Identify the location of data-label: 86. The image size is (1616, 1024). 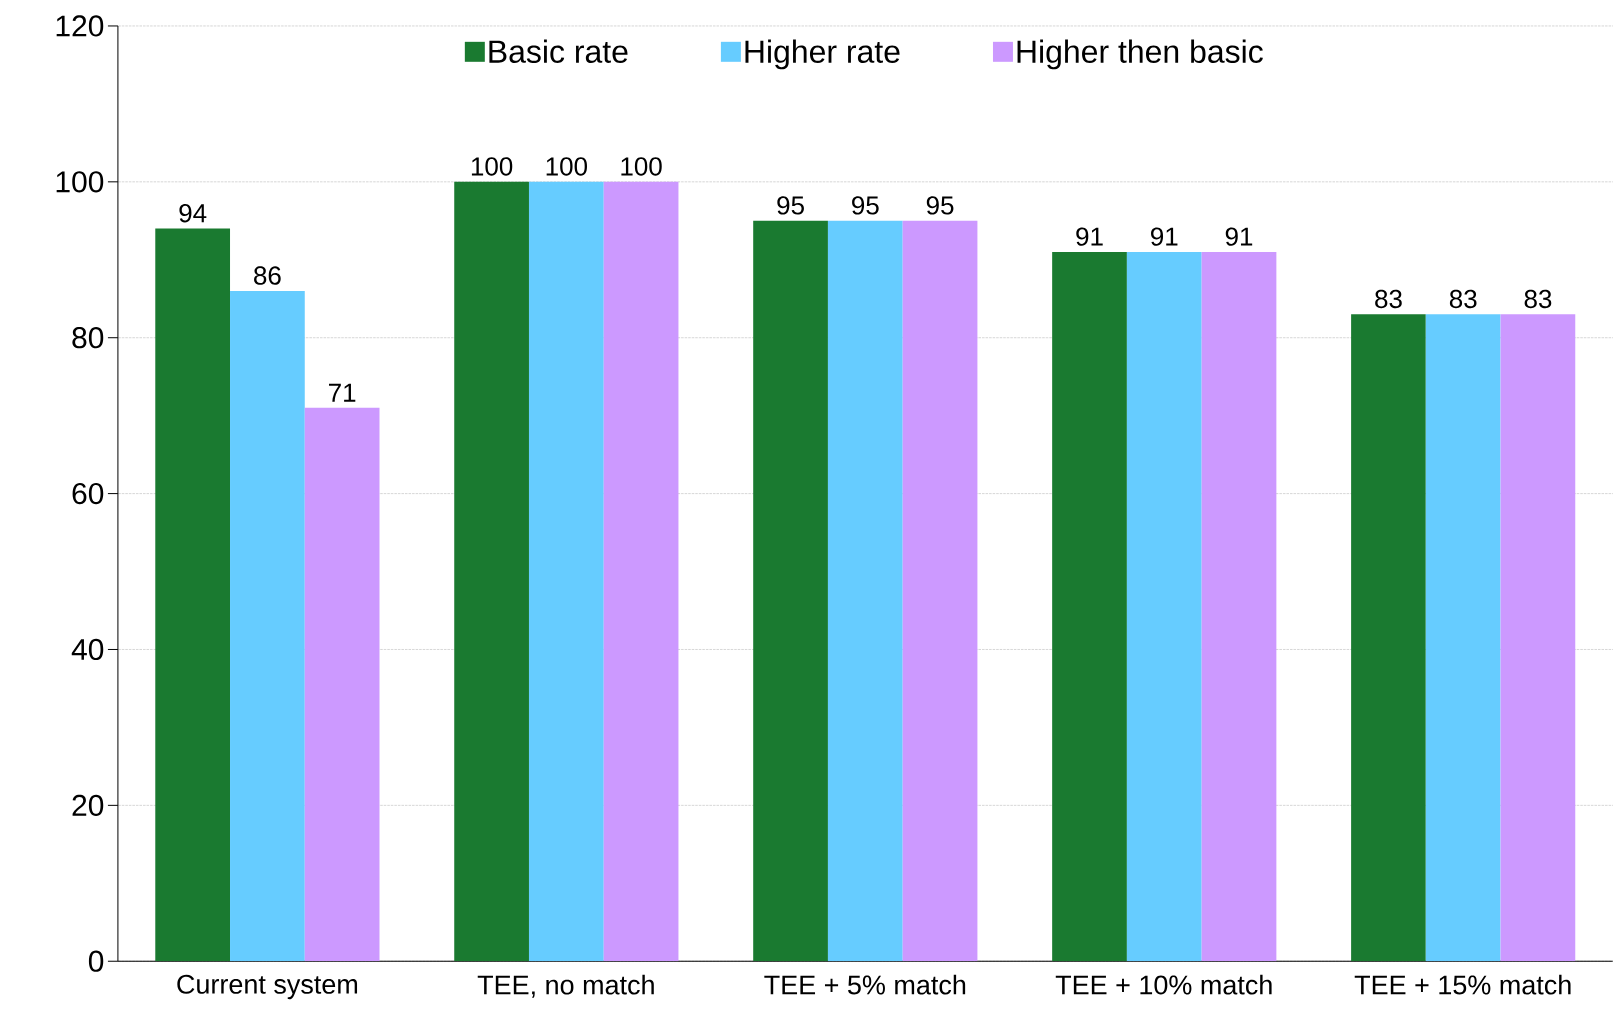
(267, 275).